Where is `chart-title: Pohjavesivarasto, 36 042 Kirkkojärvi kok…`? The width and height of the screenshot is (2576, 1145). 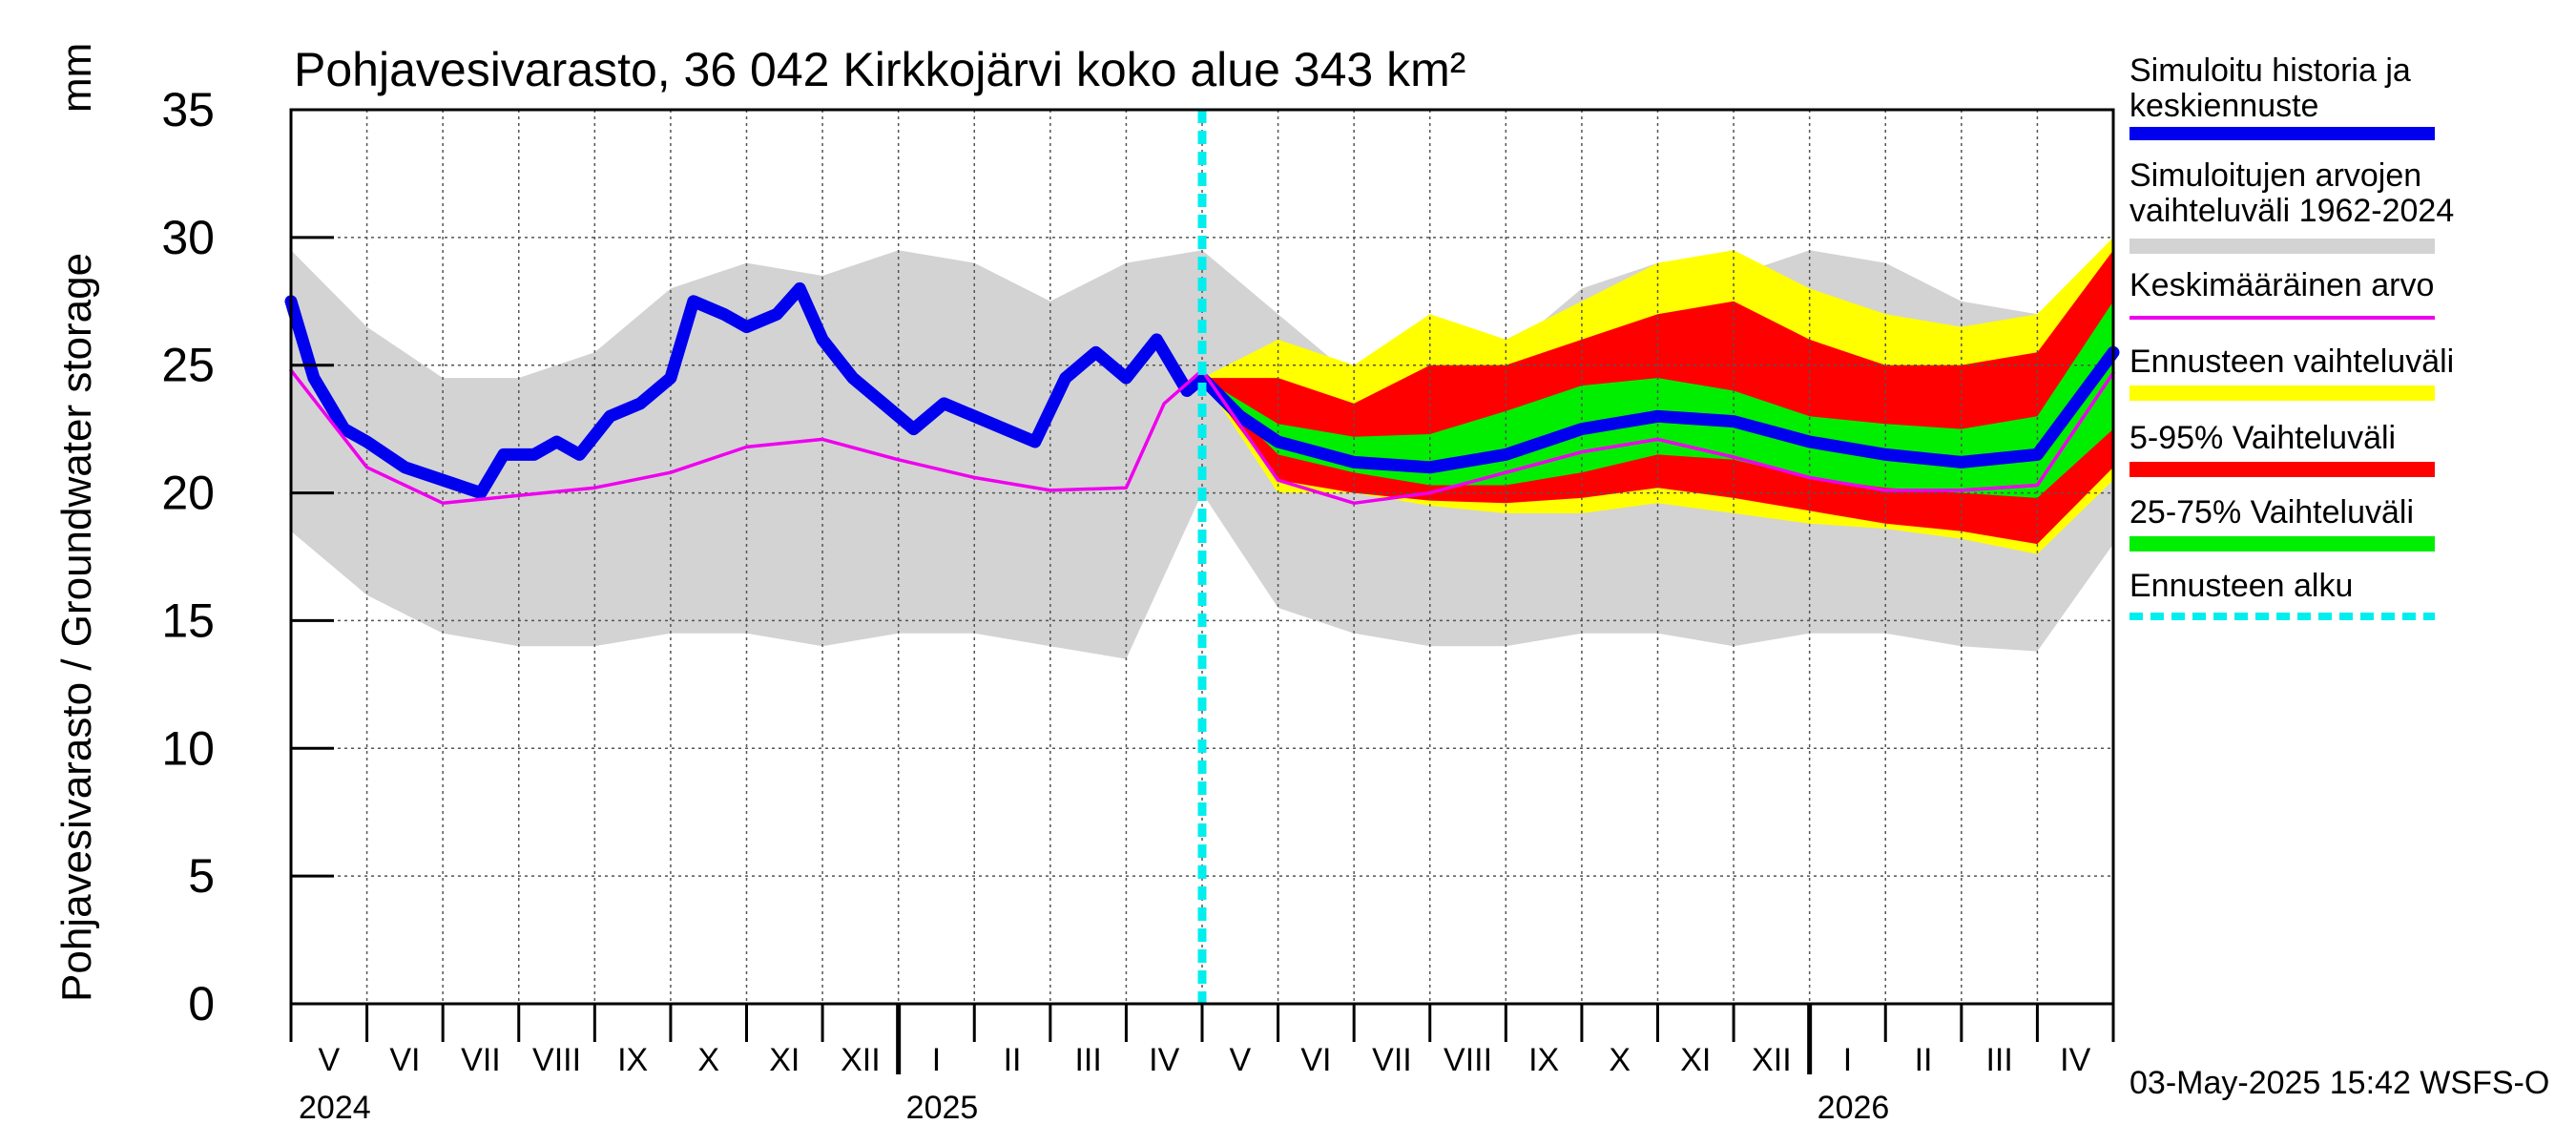
chart-title: Pohjavesivarasto, 36 042 Kirkkojärvi kok… is located at coordinates (879, 69).